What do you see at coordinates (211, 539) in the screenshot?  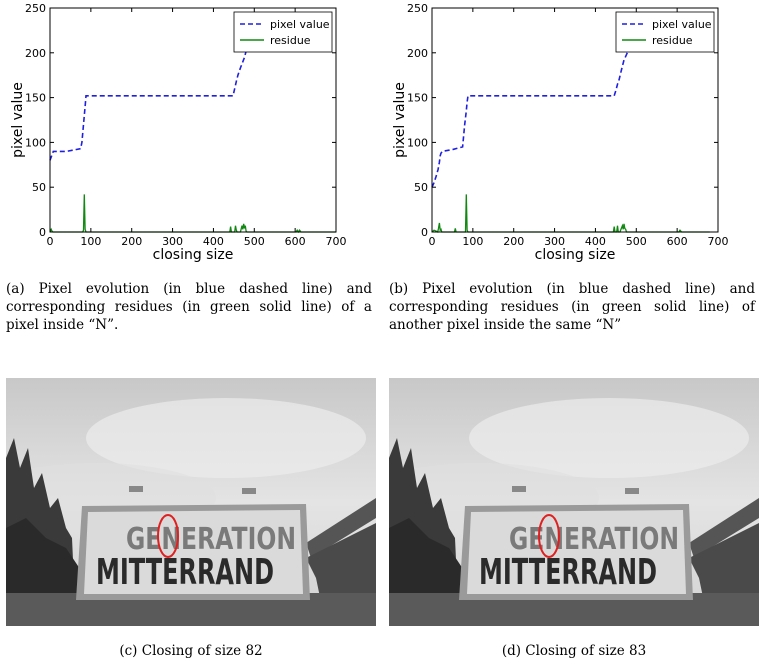 I see `photo-c-sign-top: GENERATION` at bounding box center [211, 539].